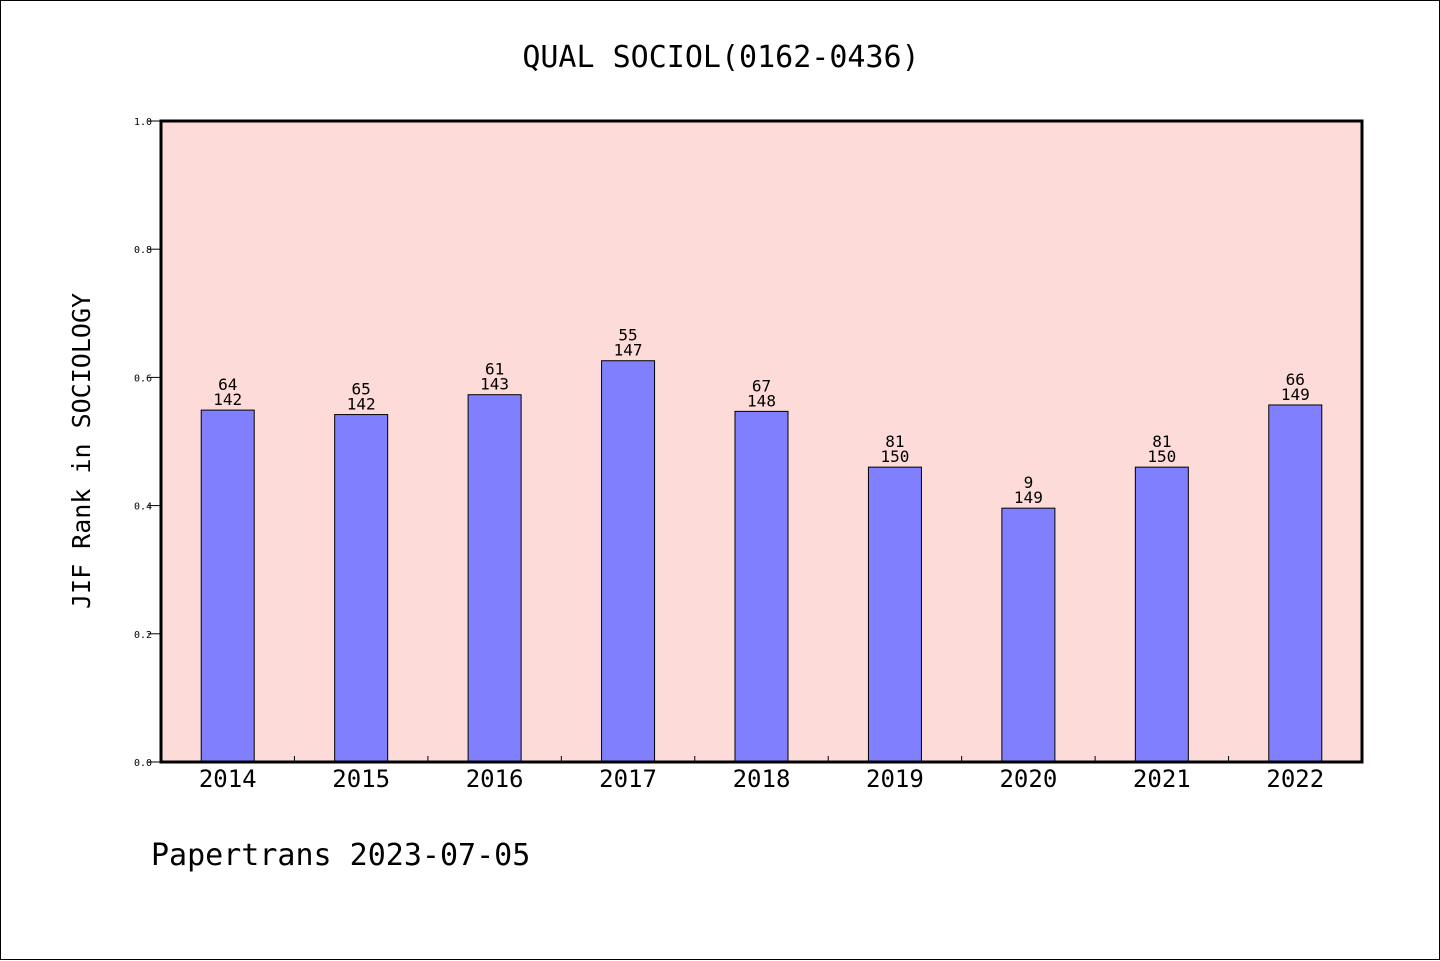 The image size is (1440, 961). I want to click on y-tick-label: 1.0, so click(143, 122).